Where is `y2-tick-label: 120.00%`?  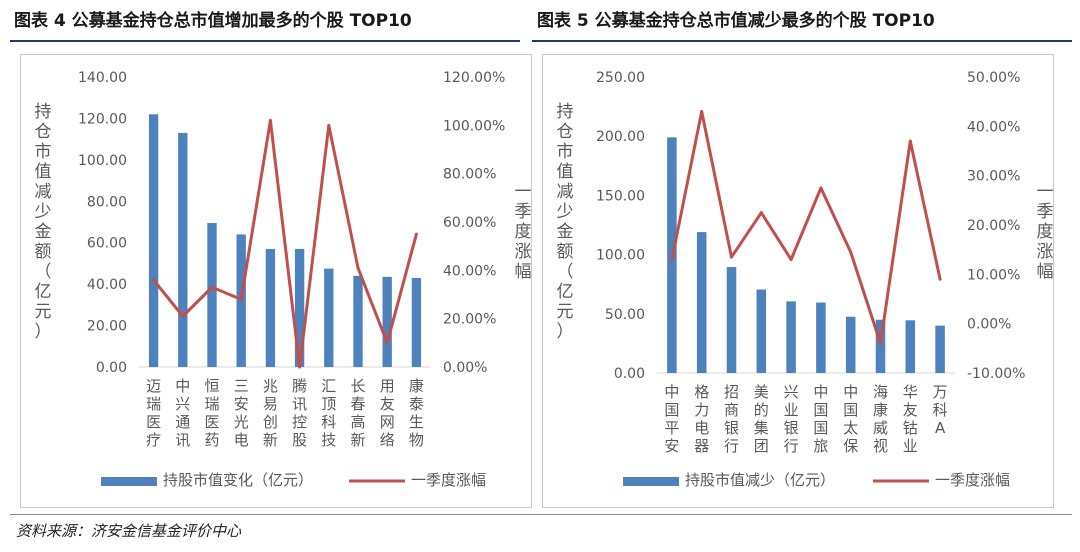 y2-tick-label: 120.00% is located at coordinates (474, 78).